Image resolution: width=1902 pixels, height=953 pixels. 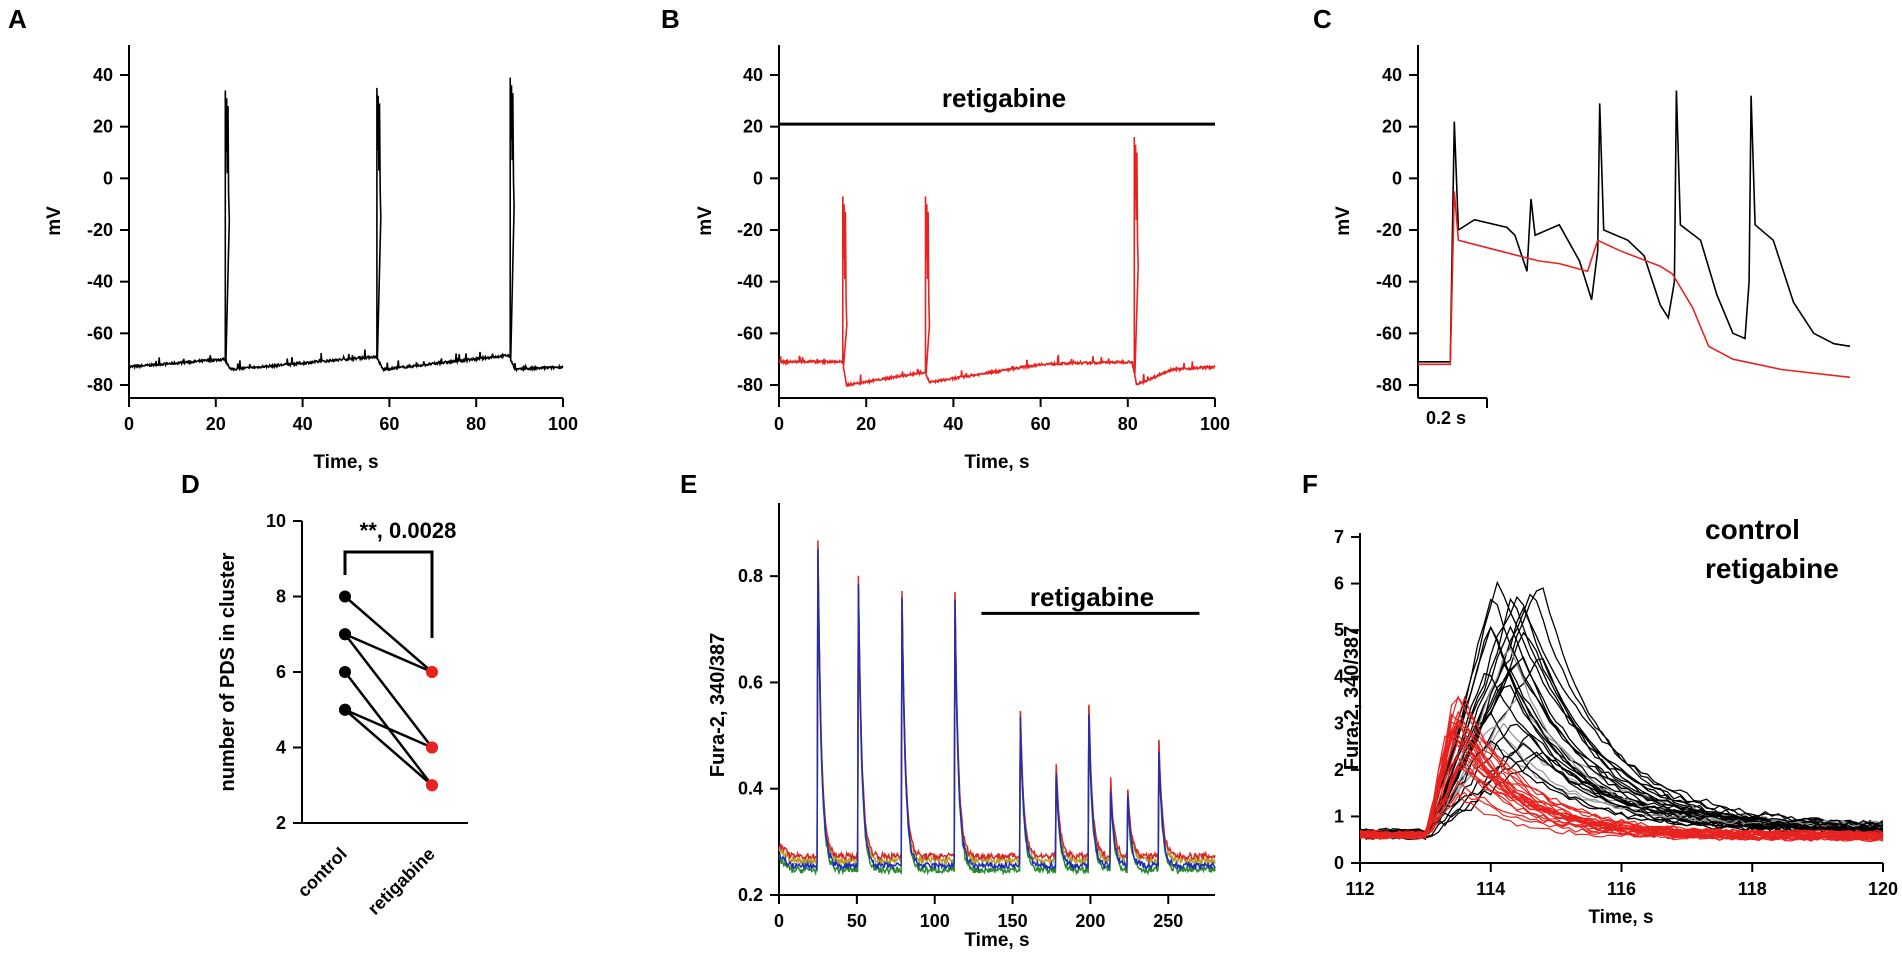 What do you see at coordinates (281, 672) in the screenshot?
I see `y-tick-label-d: 6` at bounding box center [281, 672].